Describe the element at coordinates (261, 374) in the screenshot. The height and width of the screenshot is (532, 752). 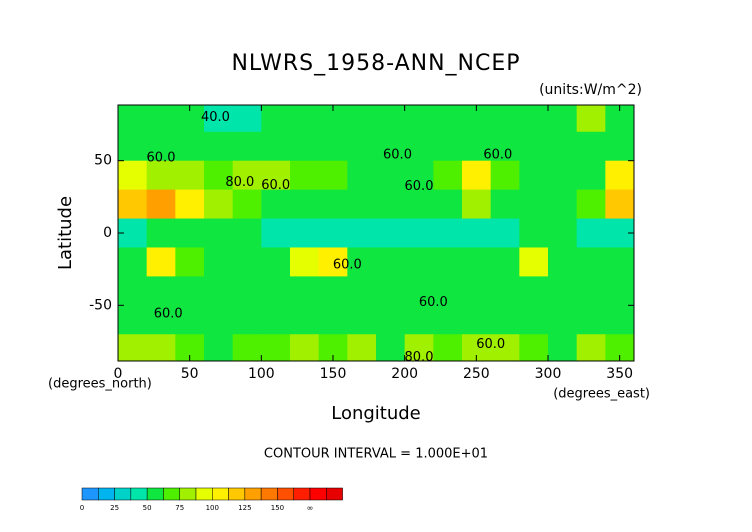
I see `x-tick-label: 100` at that location.